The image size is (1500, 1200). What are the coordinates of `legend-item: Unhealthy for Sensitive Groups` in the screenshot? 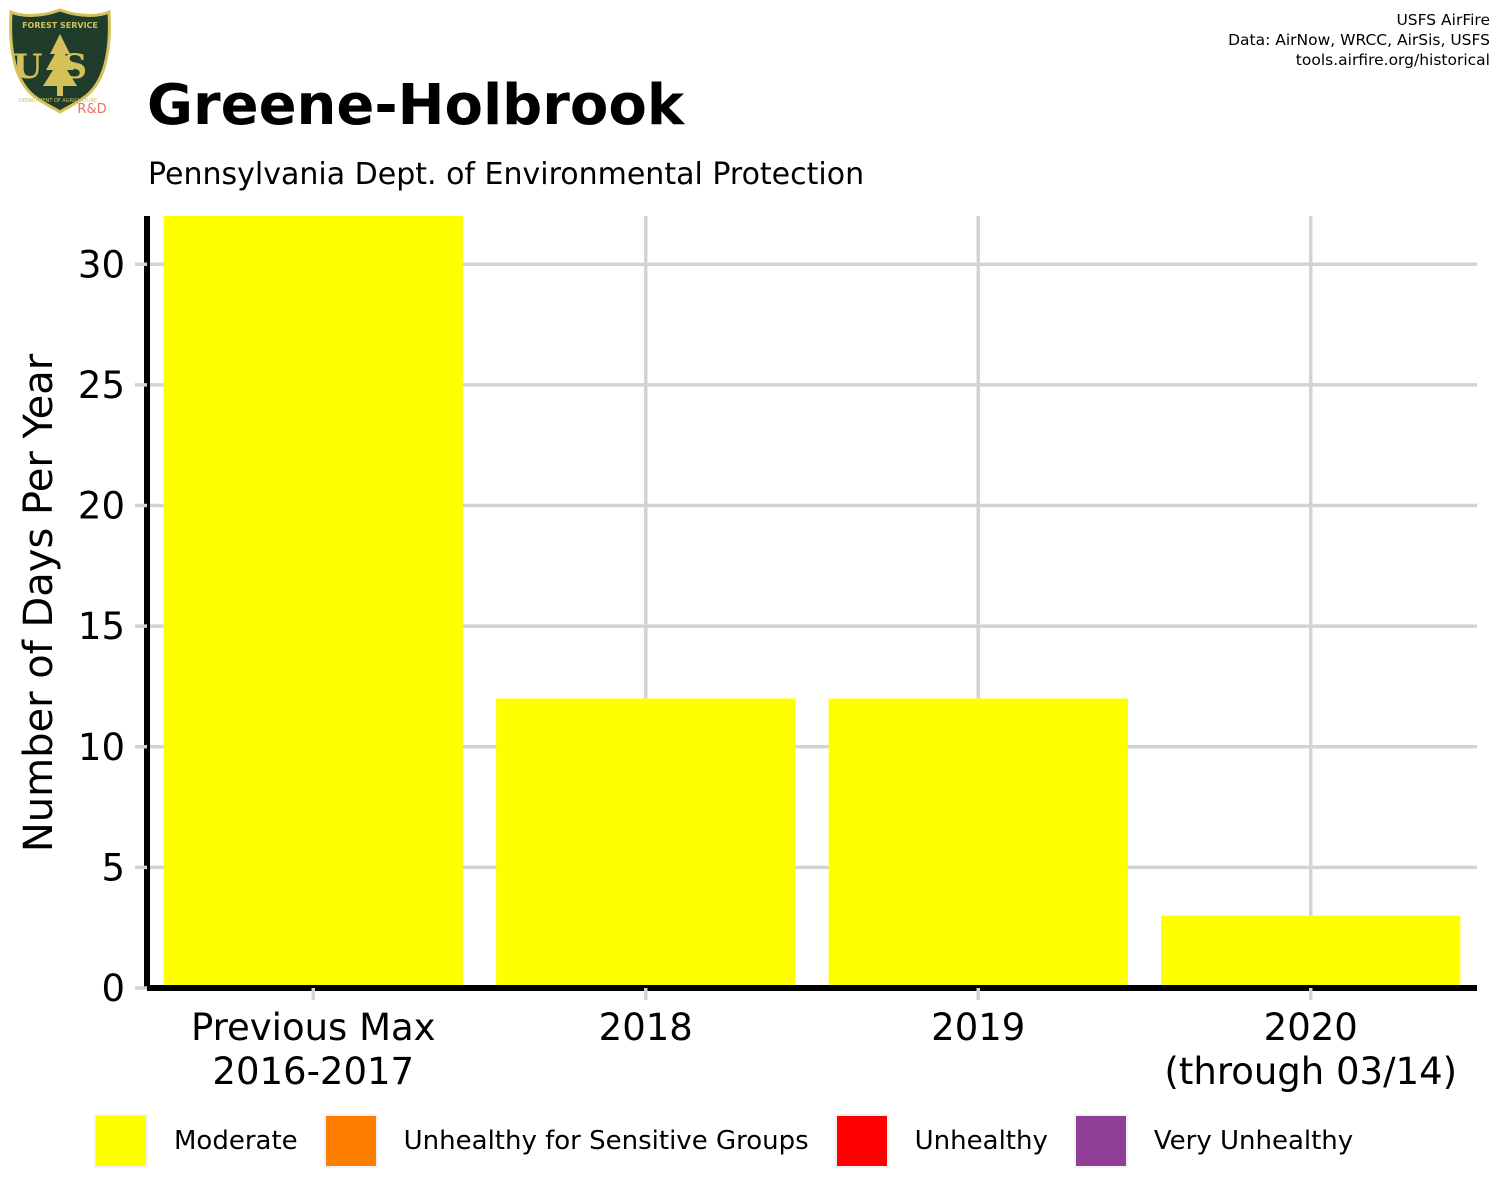 It's located at (566, 1141).